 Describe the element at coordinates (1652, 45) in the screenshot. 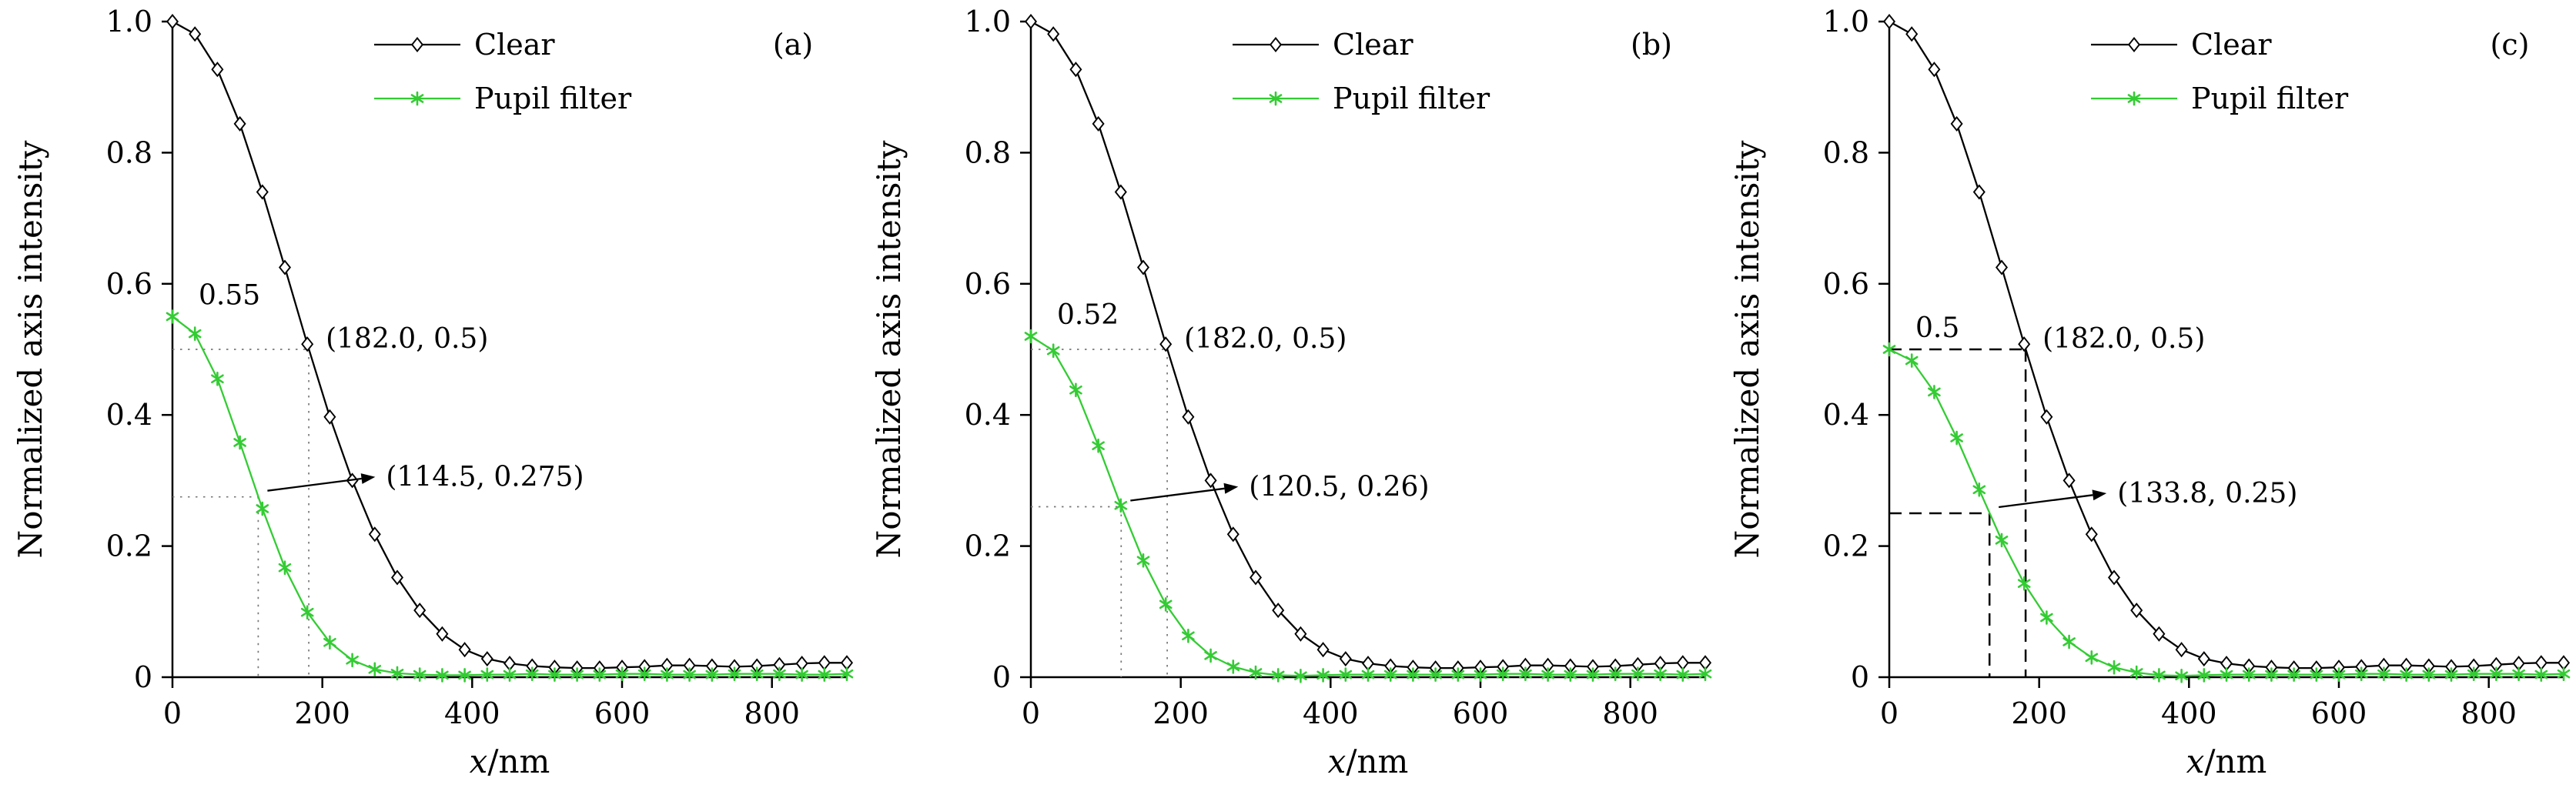

I see `panel-letter: (b)` at that location.